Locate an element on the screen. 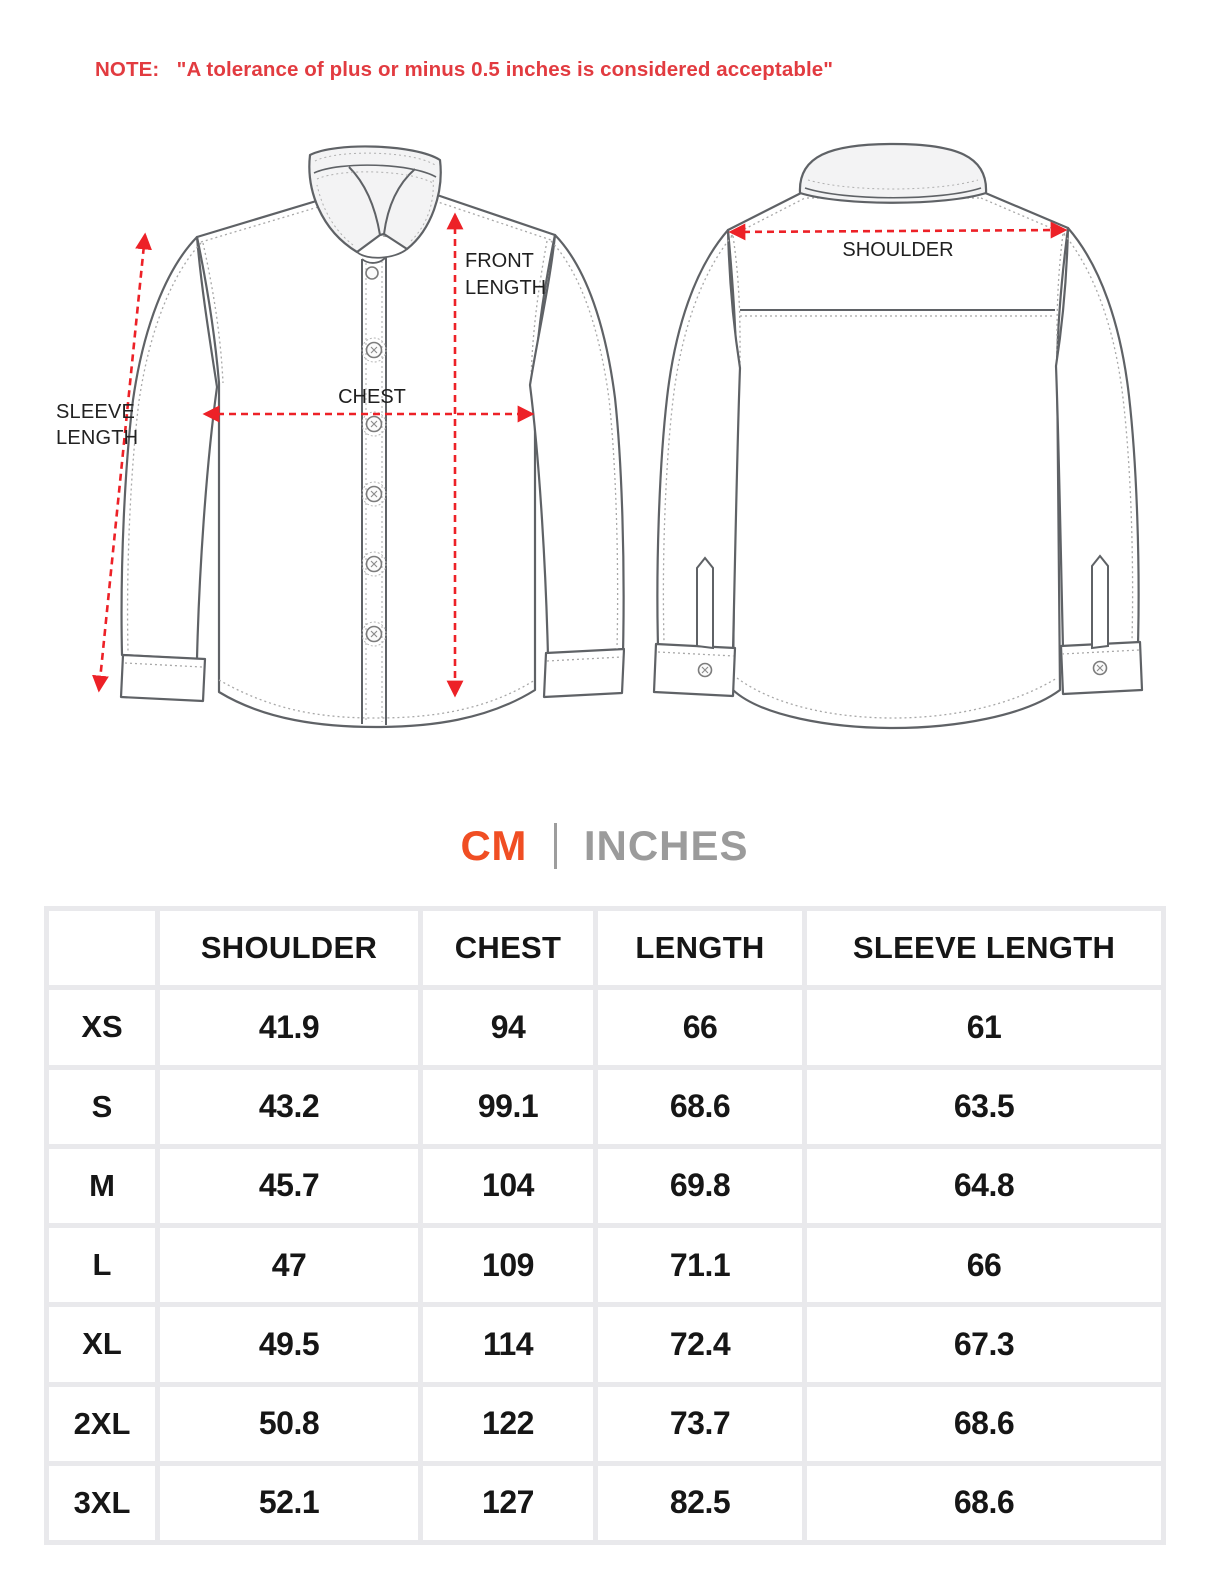  header-cell-empty is located at coordinates (102, 948).